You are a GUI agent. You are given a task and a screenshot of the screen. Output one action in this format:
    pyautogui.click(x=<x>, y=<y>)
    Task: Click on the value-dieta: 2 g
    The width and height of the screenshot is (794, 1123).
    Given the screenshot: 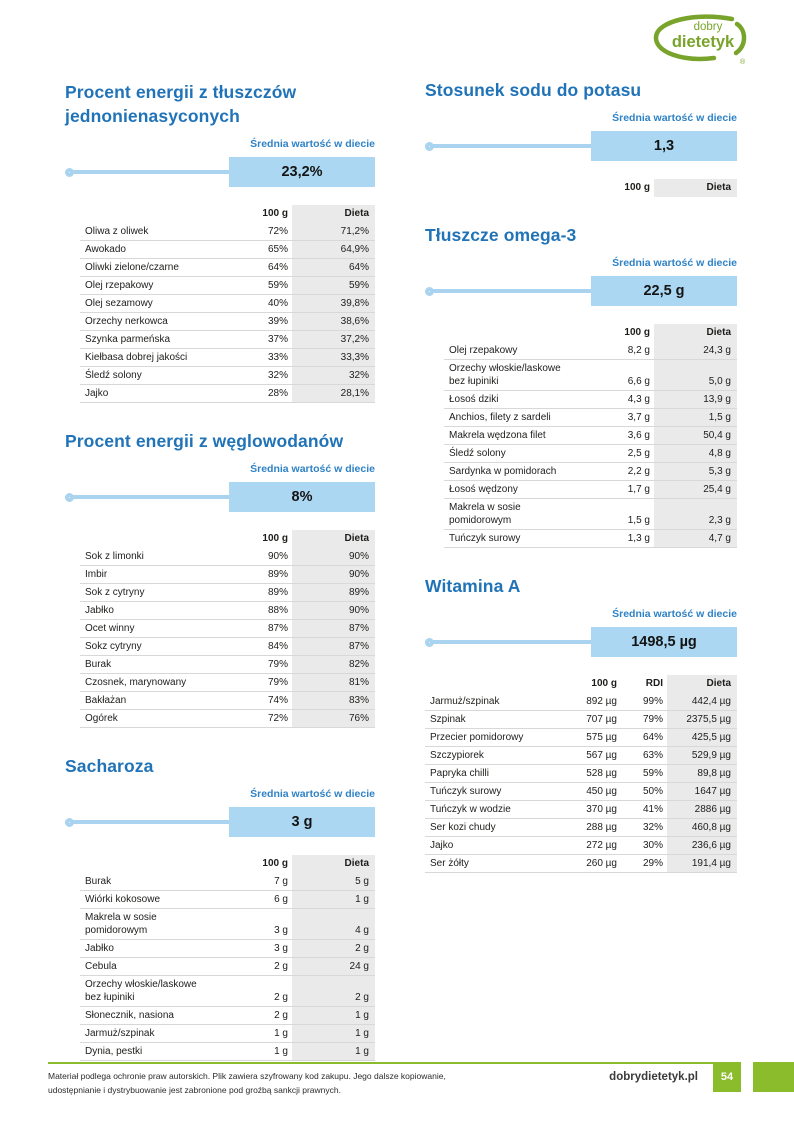 What is the action you would take?
    pyautogui.click(x=333, y=991)
    